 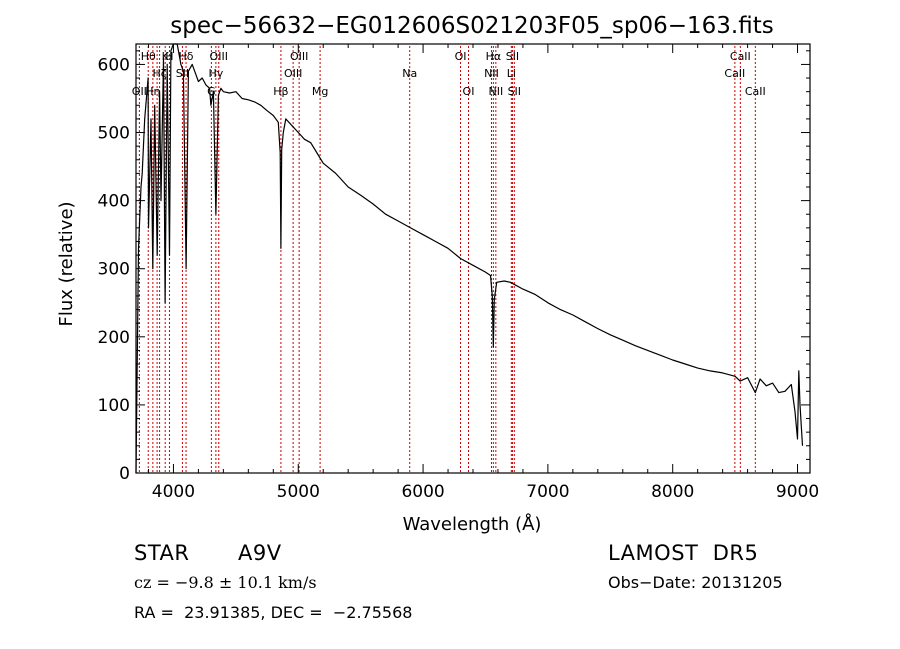 I want to click on spectral-line-label: Hβ, so click(x=280, y=91).